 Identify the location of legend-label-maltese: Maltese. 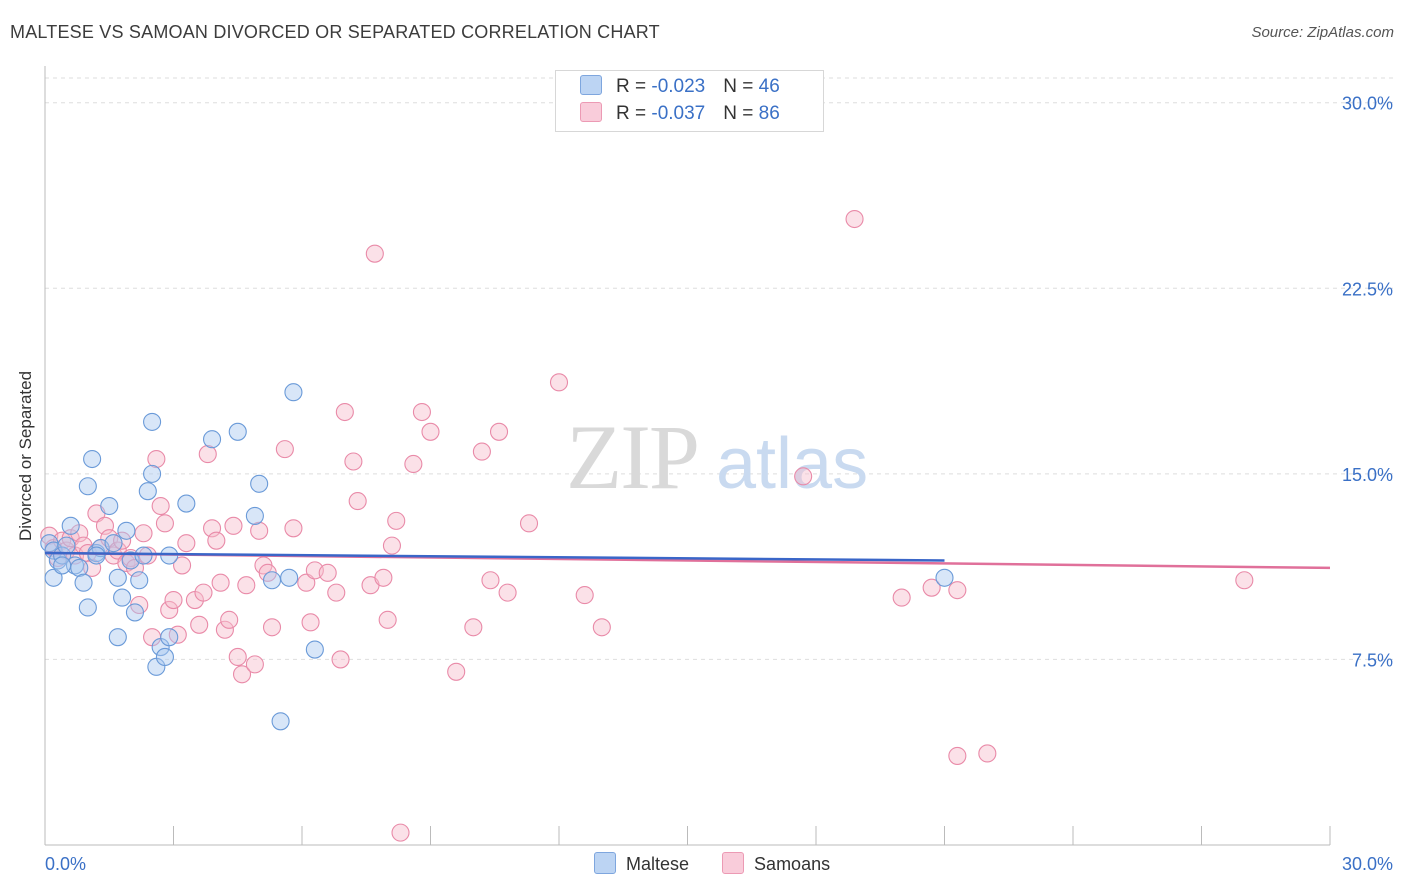
(658, 864).